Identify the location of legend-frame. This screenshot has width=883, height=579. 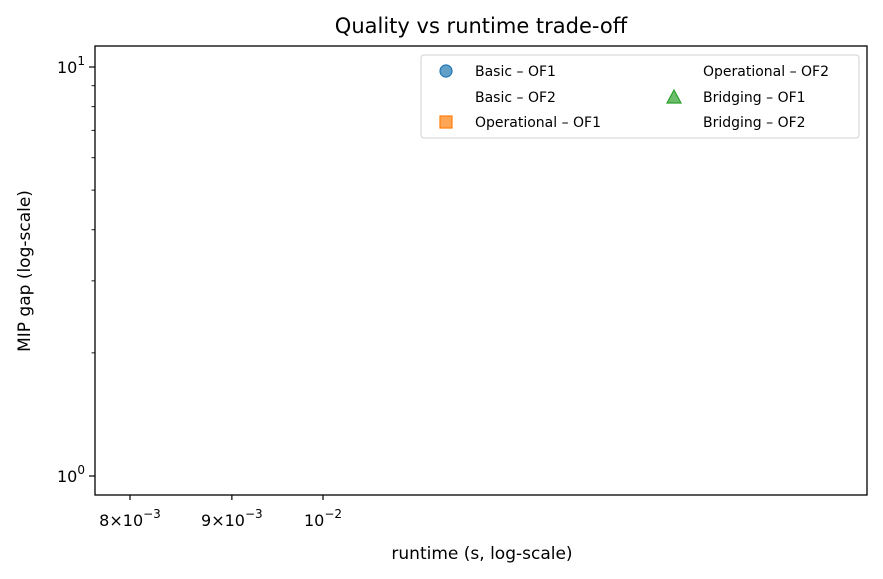
(640, 96).